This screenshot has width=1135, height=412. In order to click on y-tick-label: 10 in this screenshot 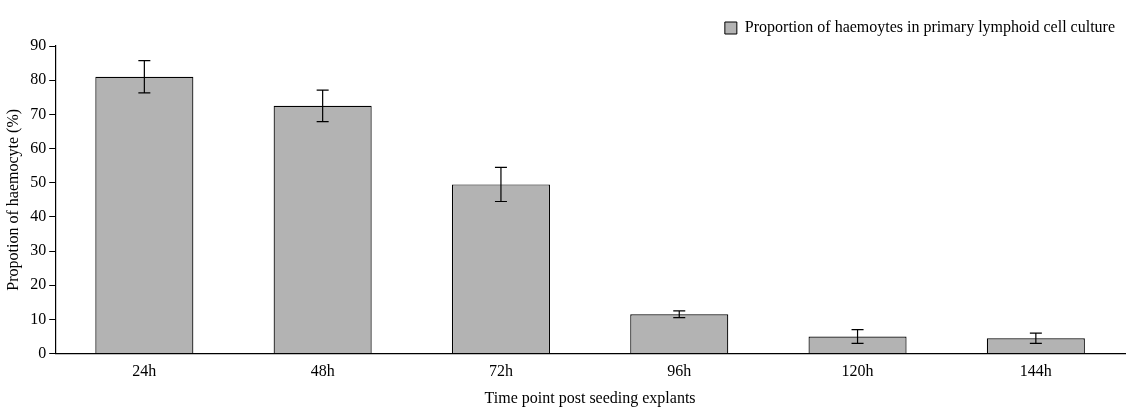, I will do `click(38, 318)`.